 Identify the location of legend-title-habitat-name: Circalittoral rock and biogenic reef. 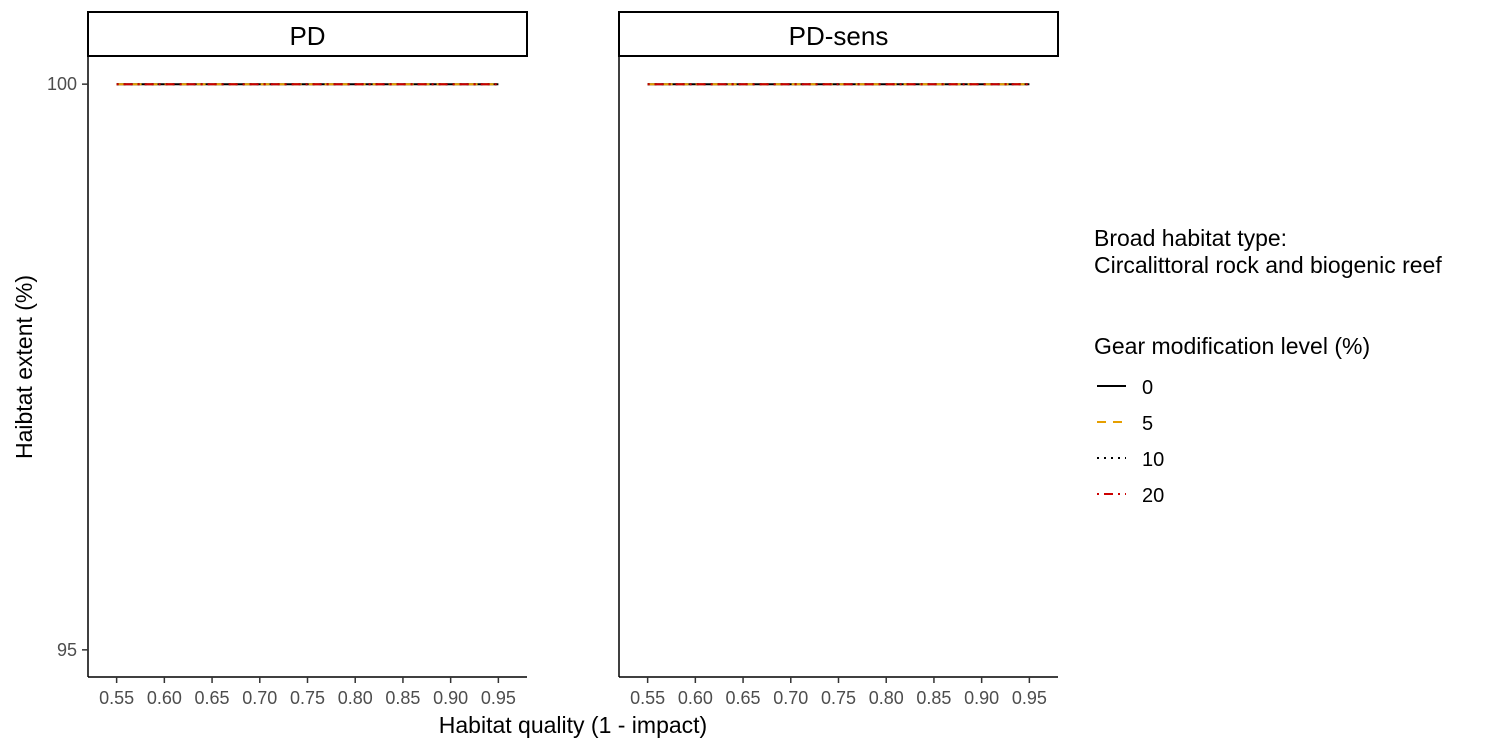
(1268, 265).